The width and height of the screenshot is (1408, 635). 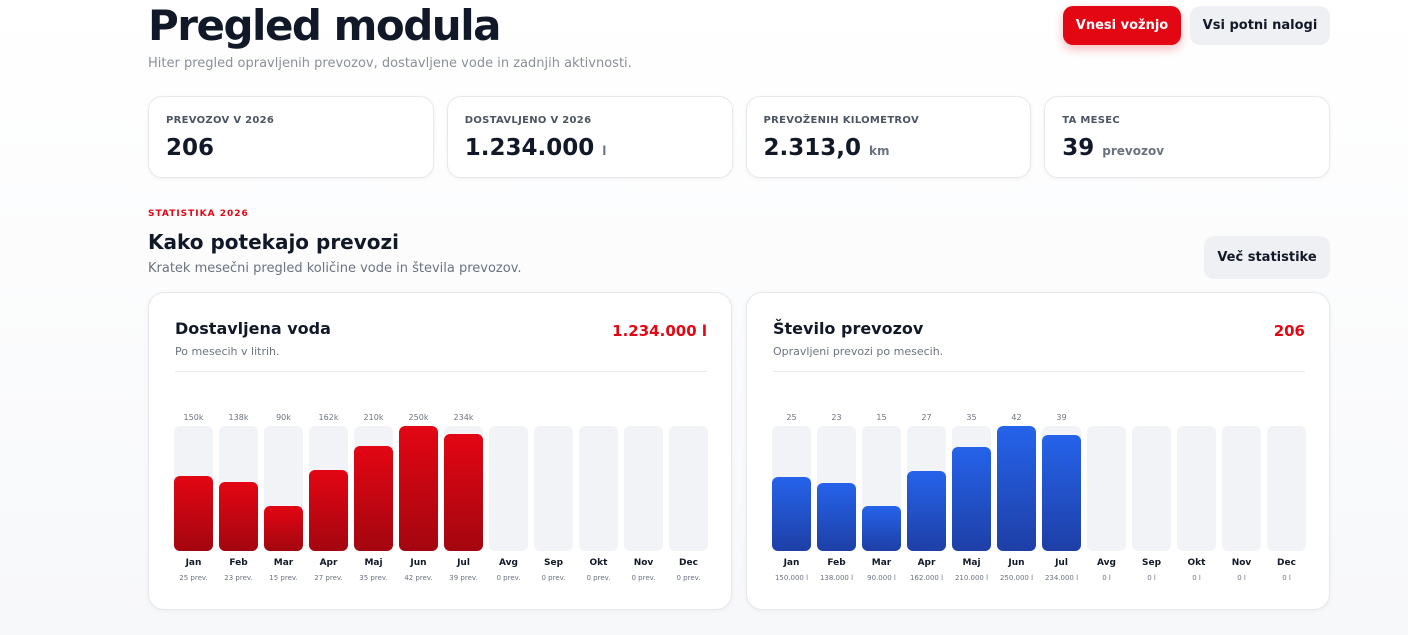 What do you see at coordinates (193, 417) in the screenshot?
I see `bar-value-label: 150k` at bounding box center [193, 417].